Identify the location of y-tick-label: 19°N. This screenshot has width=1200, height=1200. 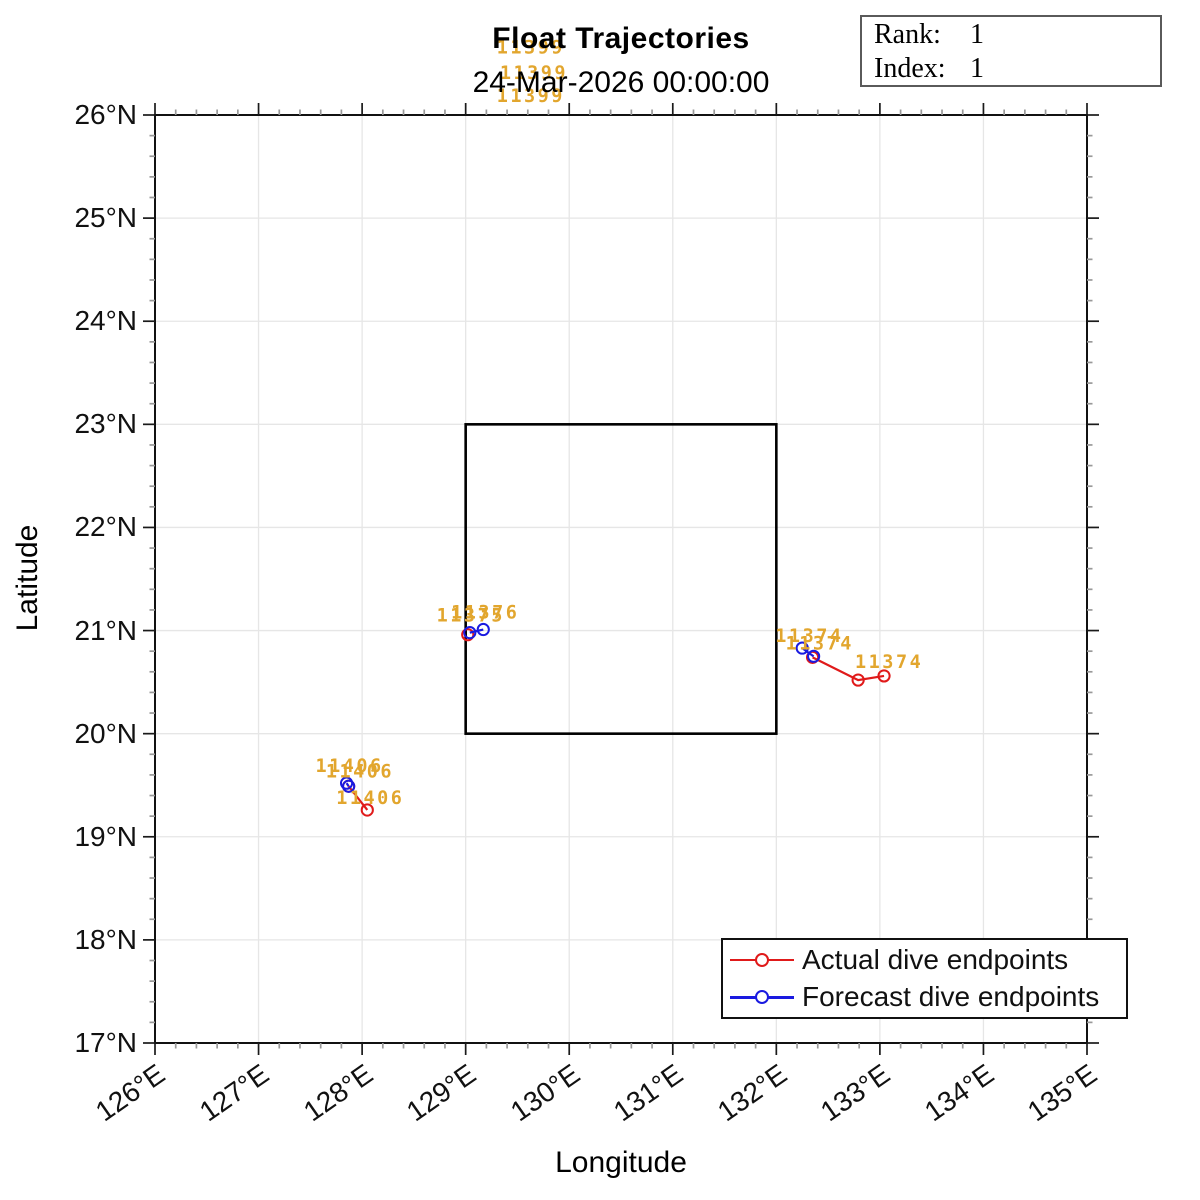
(105, 836).